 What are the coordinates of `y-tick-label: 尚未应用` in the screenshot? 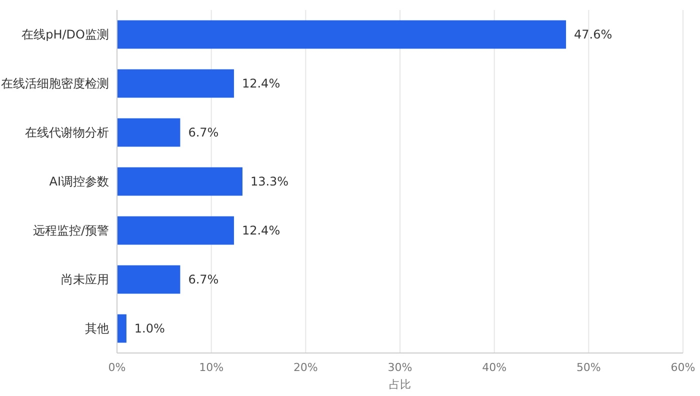 It's located at (85, 279).